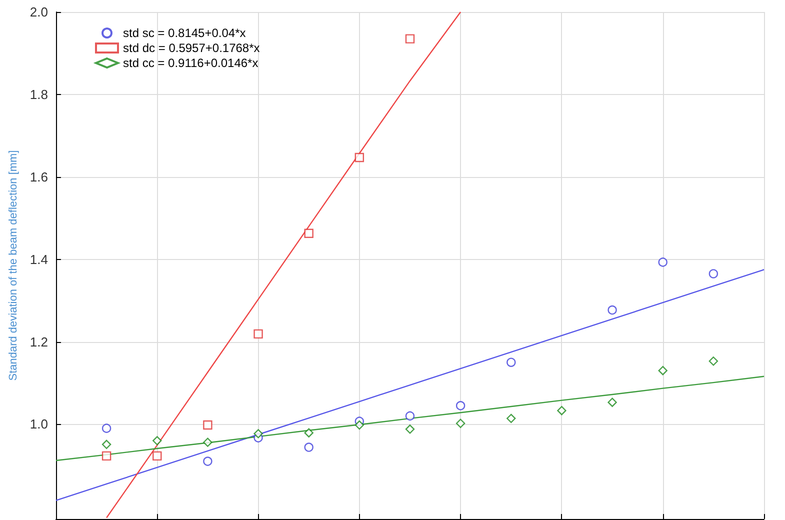  What do you see at coordinates (39, 176) in the screenshot?
I see `y-tick-label: 1.6` at bounding box center [39, 176].